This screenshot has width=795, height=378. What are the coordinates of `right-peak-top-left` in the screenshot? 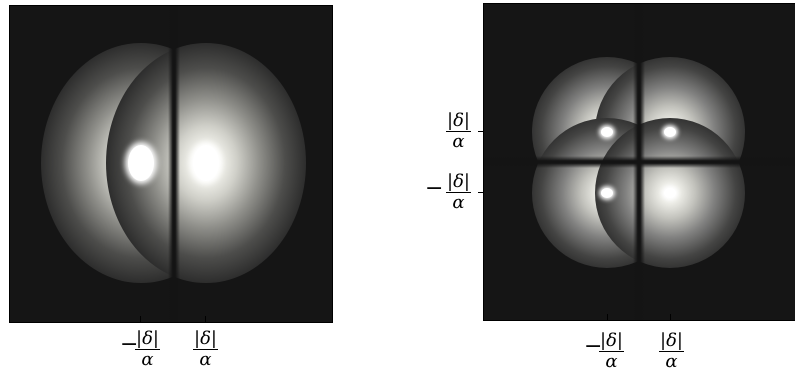 It's located at (607, 132).